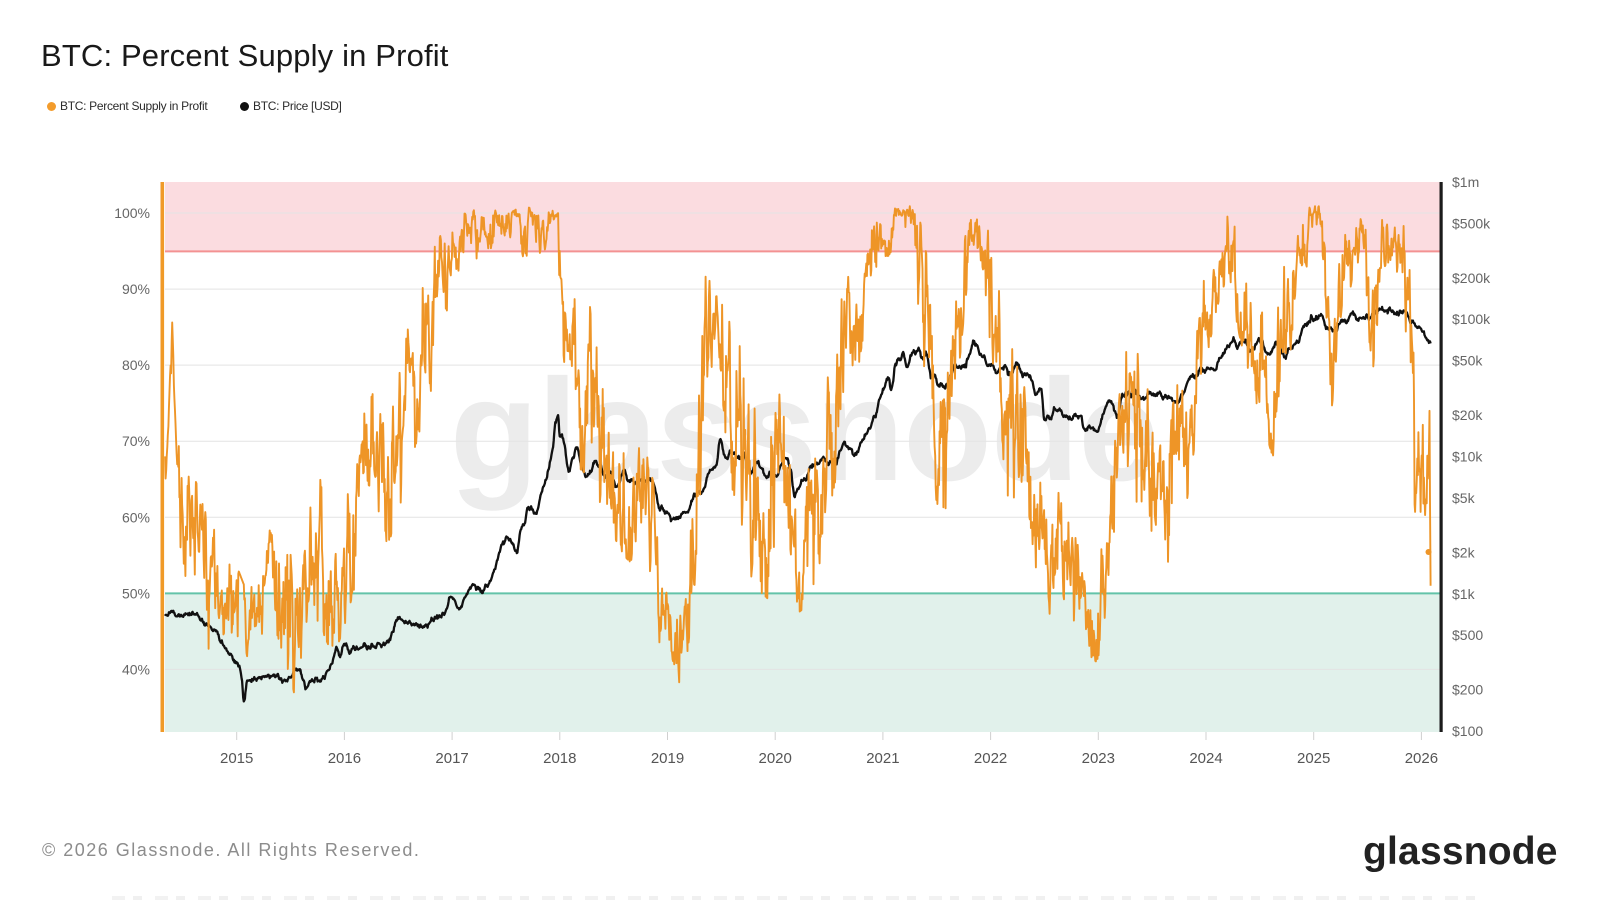 The height and width of the screenshot is (900, 1600). Describe the element at coordinates (1467, 457) in the screenshot. I see `svg-text: $10k` at that location.